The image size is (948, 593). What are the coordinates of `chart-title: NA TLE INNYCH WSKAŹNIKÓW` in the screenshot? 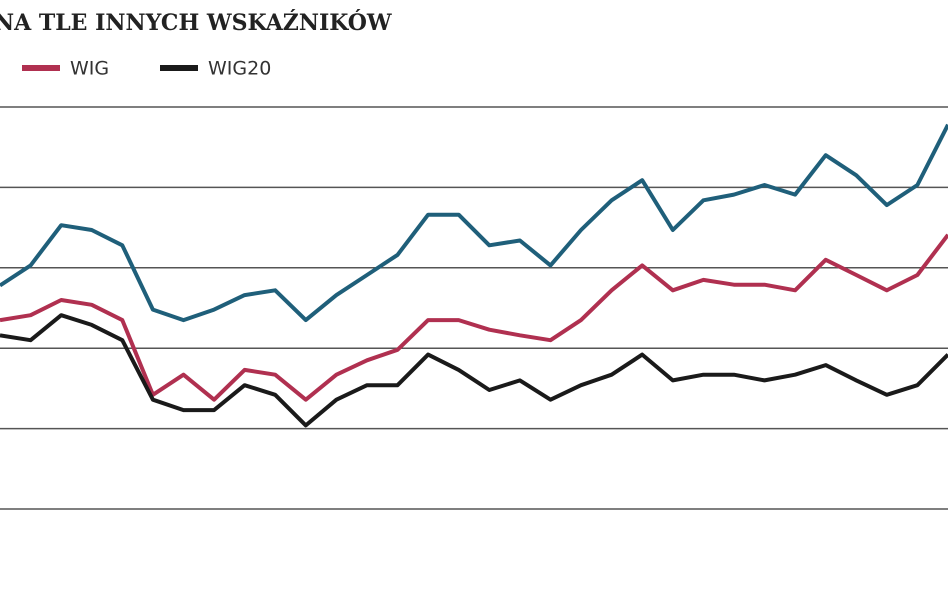 It's located at (196, 22).